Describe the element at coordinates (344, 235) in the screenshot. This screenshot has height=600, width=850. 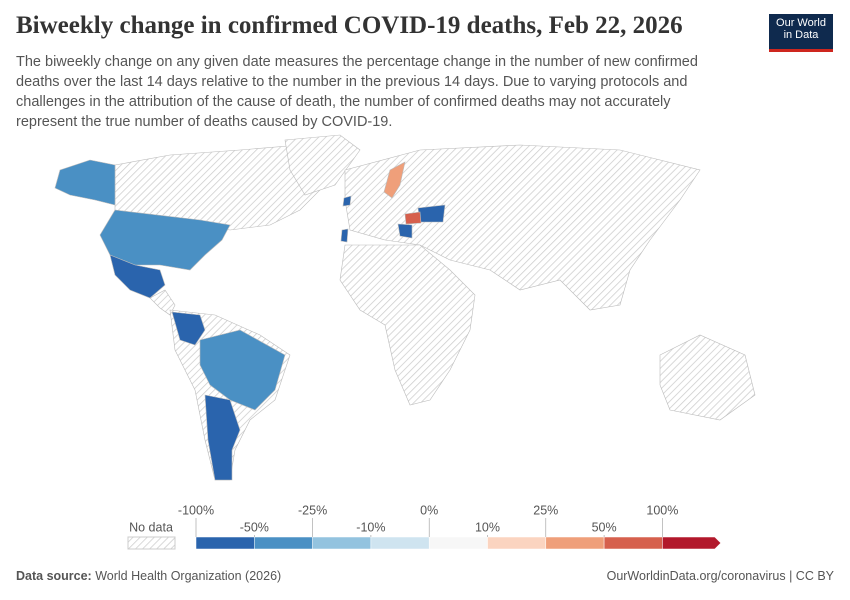
I see `portugal` at that location.